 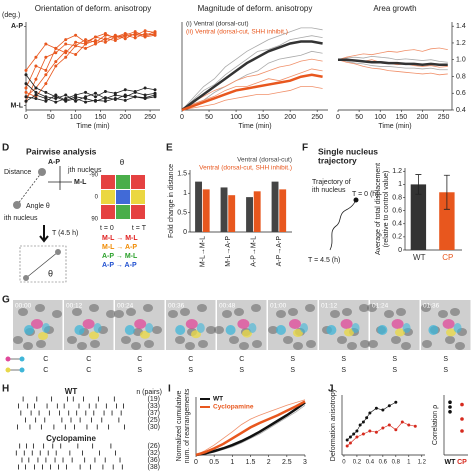 What do you see at coordinates (236, 117) in the screenshot?
I see `x-tick-label: 100` at bounding box center [236, 117].